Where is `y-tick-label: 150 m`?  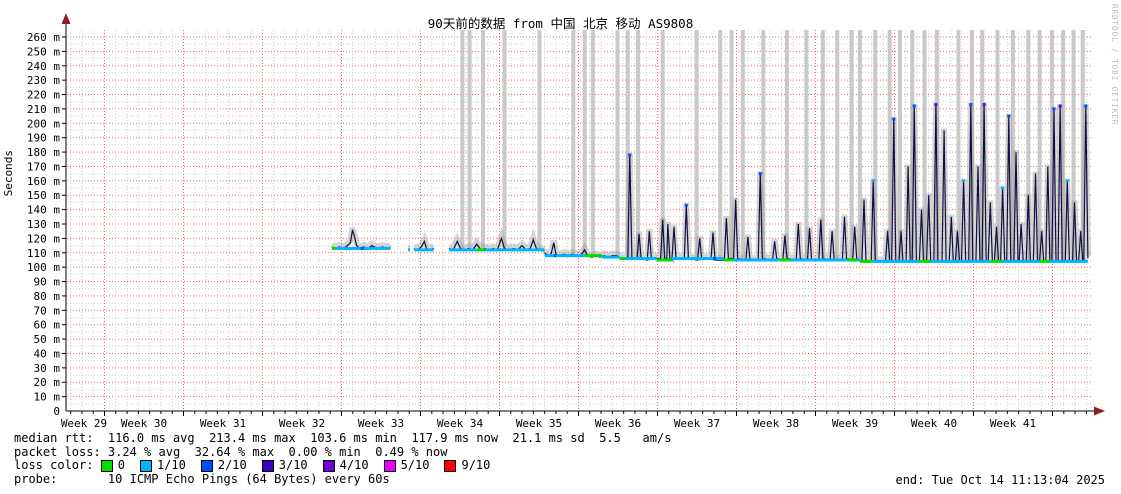 y-tick-label: 150 m is located at coordinates (43, 195).